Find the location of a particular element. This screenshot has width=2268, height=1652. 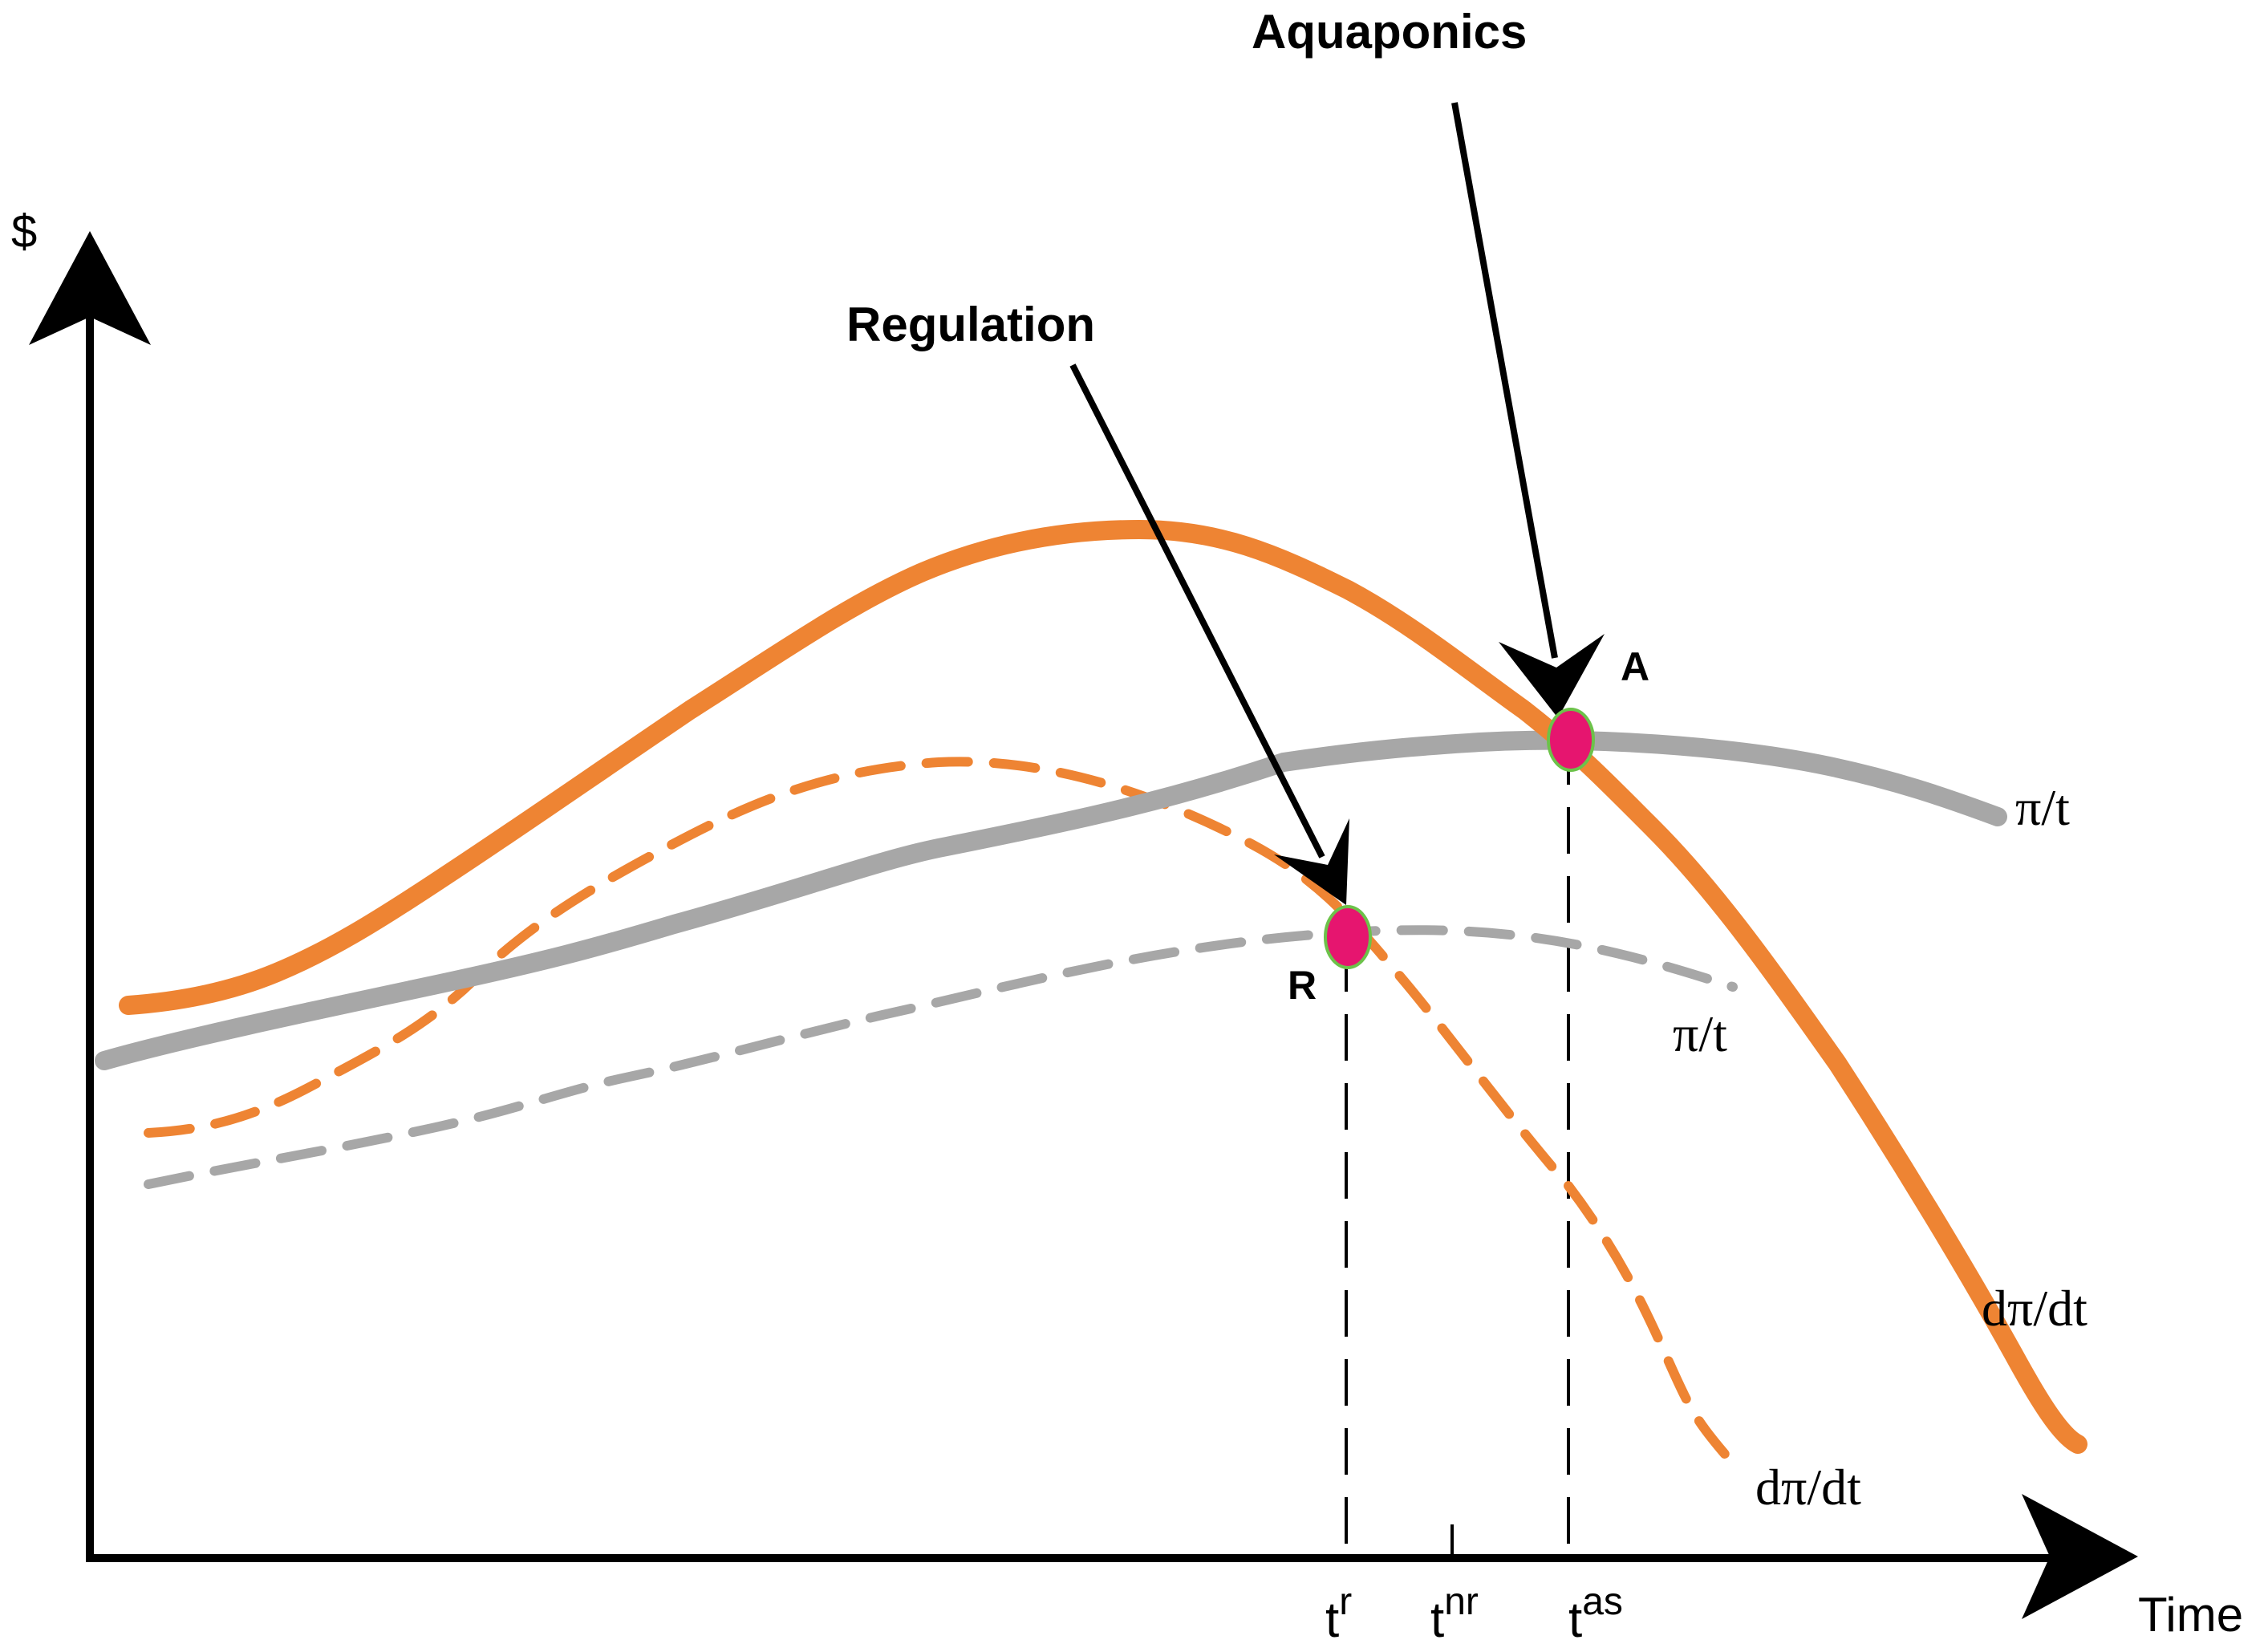

aquaponics-arrowhead is located at coordinates (1552, 676).